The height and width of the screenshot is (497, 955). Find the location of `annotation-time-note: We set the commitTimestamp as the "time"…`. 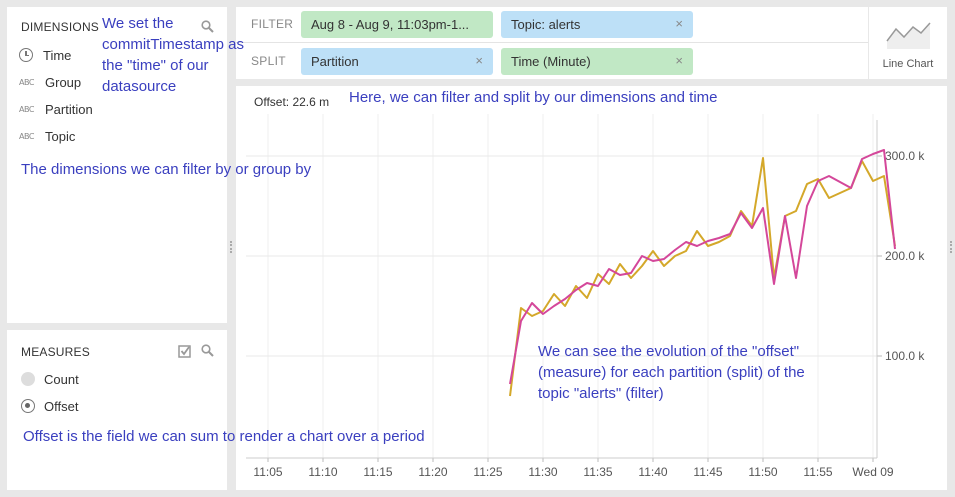

annotation-time-note: We set the commitTimestamp as the "time"… is located at coordinates (173, 55).